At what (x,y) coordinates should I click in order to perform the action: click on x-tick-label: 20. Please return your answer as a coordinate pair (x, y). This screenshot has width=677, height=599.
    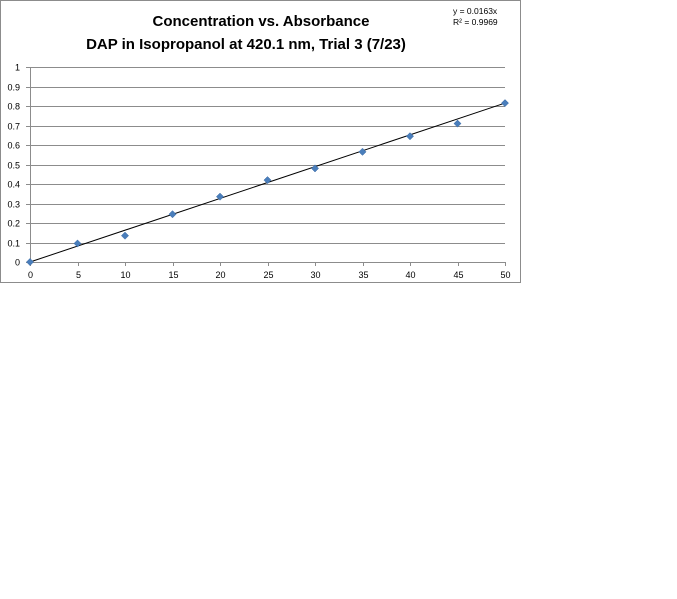
    Looking at the image, I should click on (220, 275).